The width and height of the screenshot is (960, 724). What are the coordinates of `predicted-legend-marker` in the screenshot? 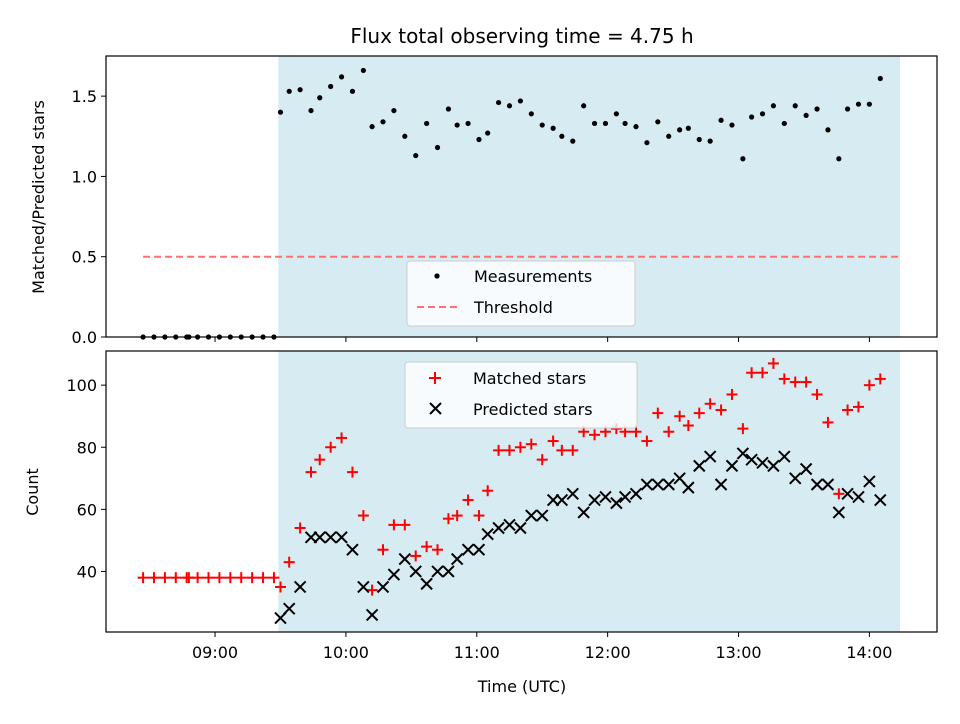 It's located at (435, 408).